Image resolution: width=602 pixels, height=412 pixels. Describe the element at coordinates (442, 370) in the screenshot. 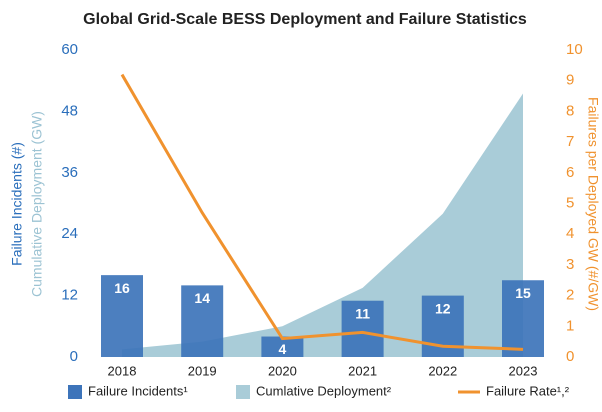

I see `x-tick-label: 2022` at that location.